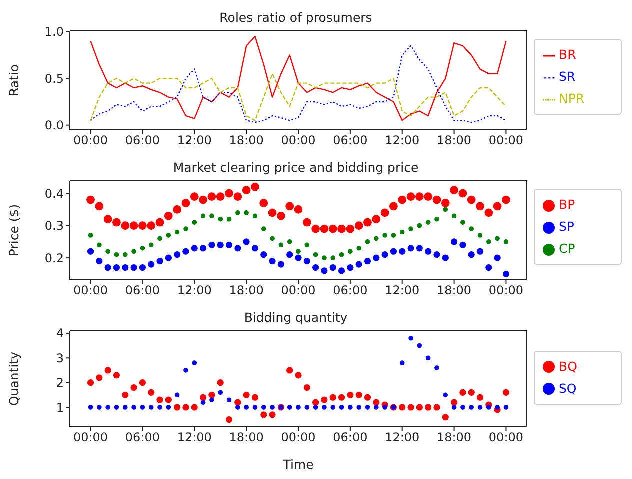 Image resolution: width=632 pixels, height=479 pixels. I want to click on y-tick-label: 0.2, so click(54, 258).